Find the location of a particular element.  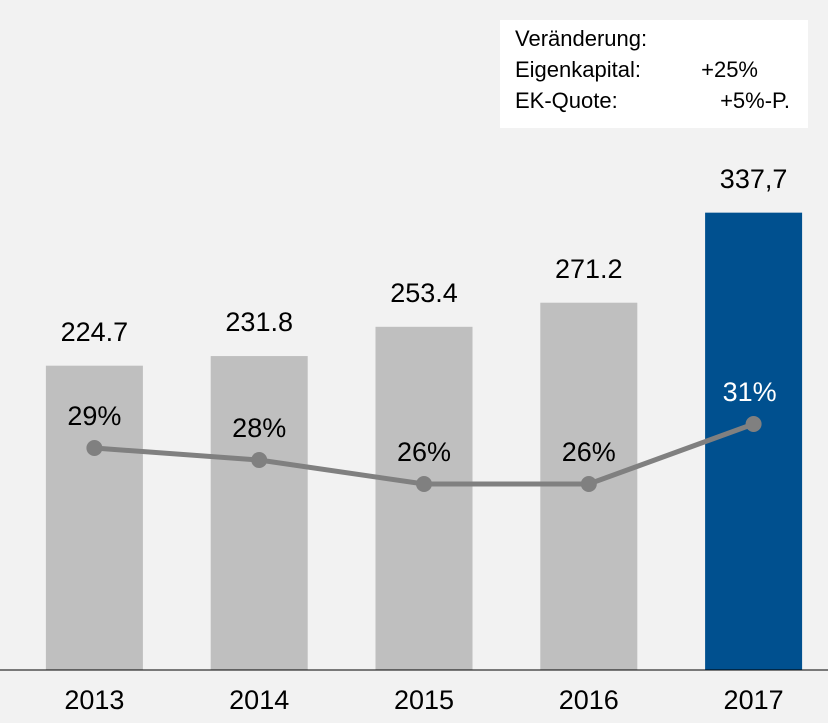

x-tick-label: 2016 is located at coordinates (589, 700).